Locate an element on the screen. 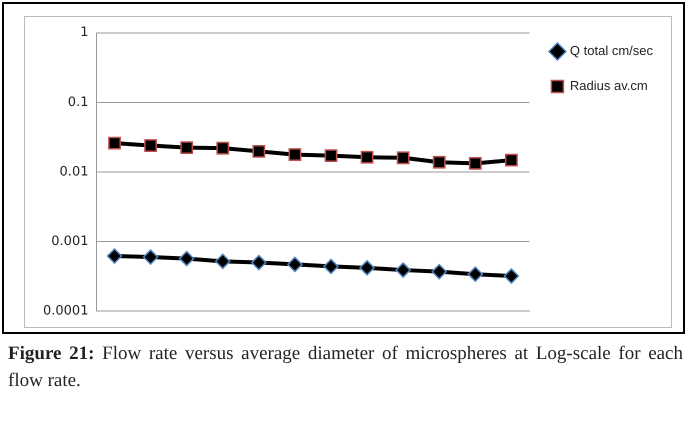 The width and height of the screenshot is (689, 432). y-tick-label: 1 is located at coordinates (84, 32).